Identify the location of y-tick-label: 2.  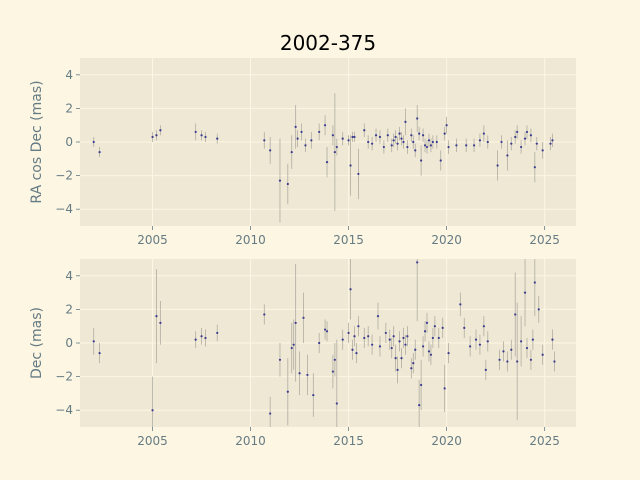
(69, 309).